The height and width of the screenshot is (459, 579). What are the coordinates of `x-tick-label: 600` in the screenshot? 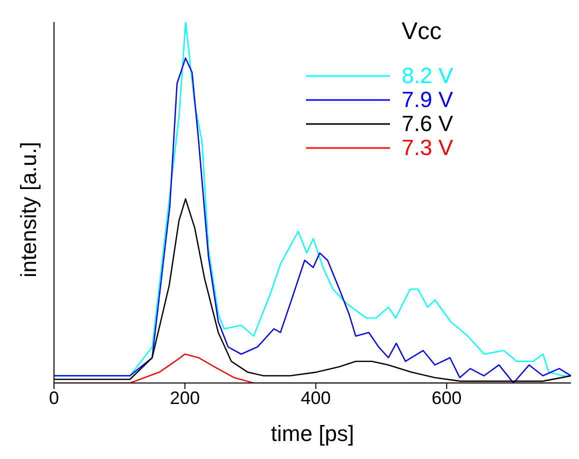 It's located at (447, 398).